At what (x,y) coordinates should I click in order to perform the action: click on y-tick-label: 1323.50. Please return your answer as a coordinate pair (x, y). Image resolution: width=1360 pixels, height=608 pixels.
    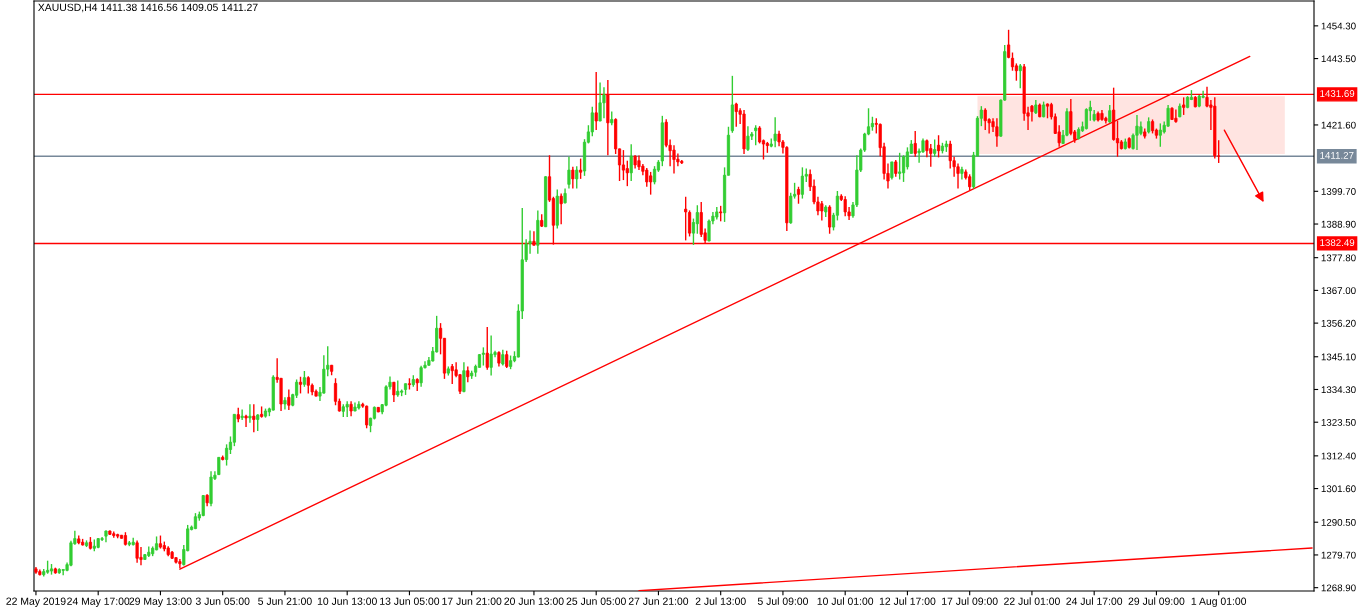
    Looking at the image, I should click on (1338, 422).